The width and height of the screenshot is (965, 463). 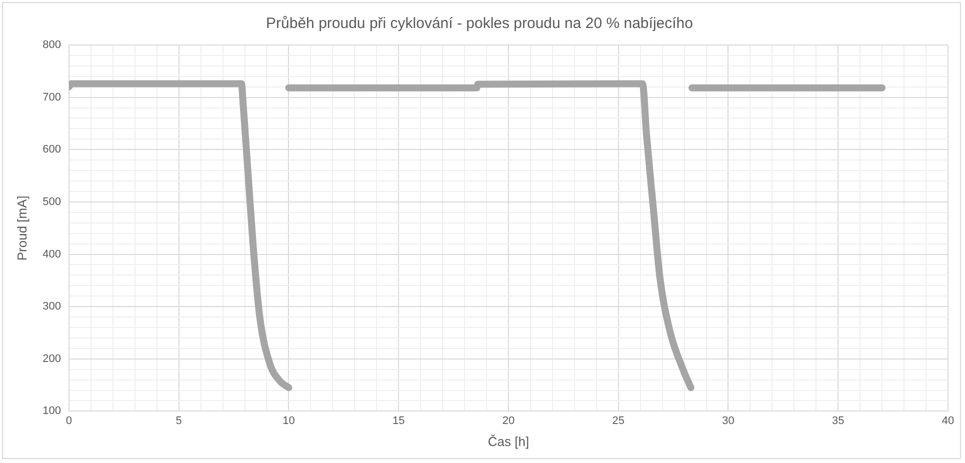 What do you see at coordinates (479, 23) in the screenshot?
I see `chart-title: Průběh proudu při cyklování - pokles proudu na 20 % nabíjecího` at bounding box center [479, 23].